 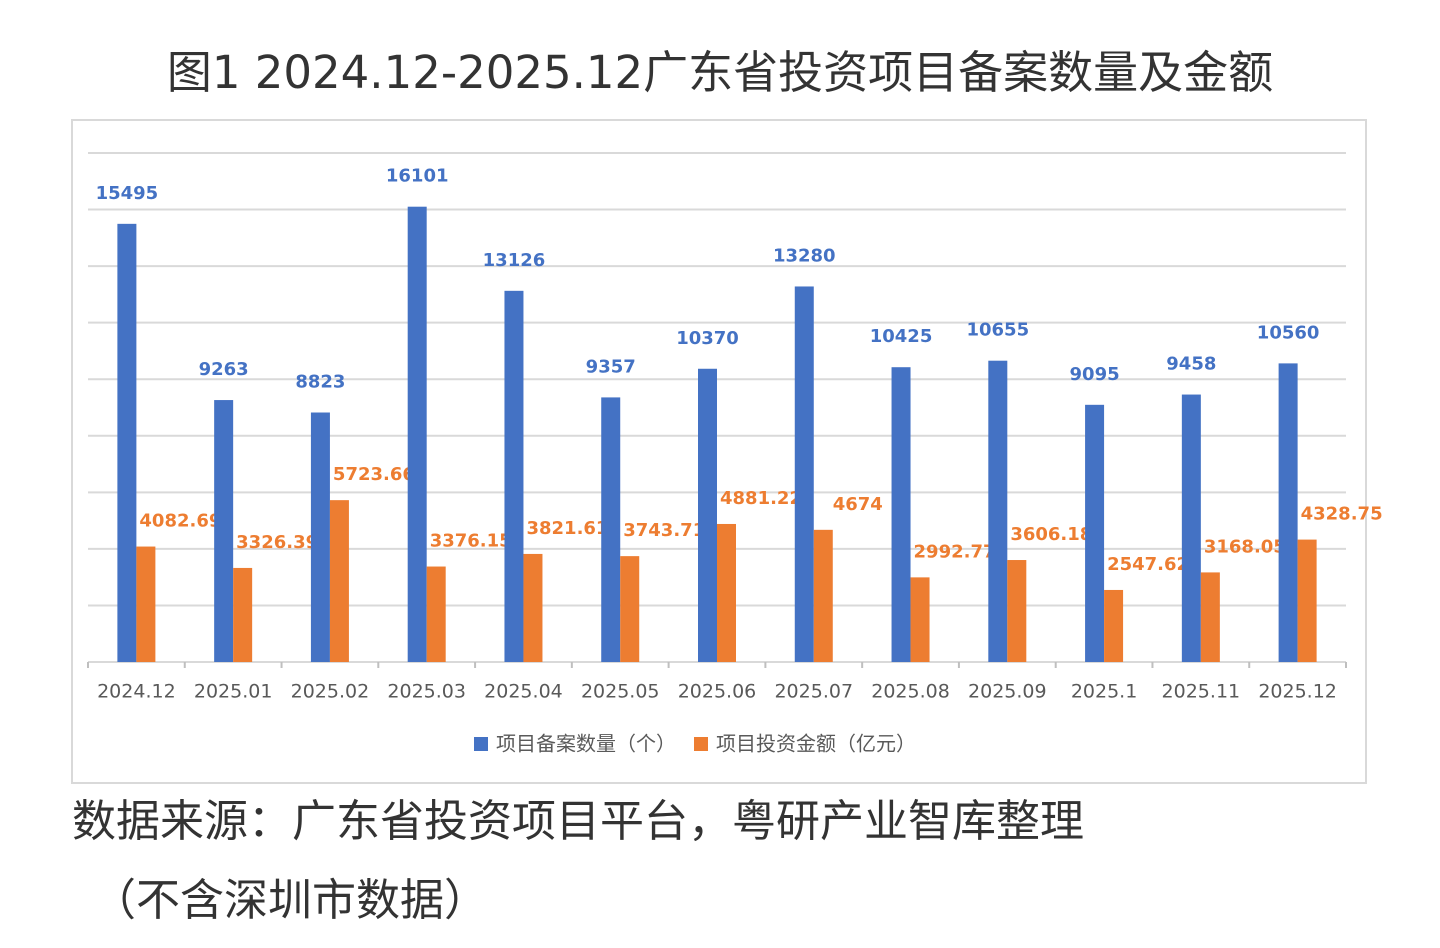 What do you see at coordinates (374, 474) in the screenshot?
I see `data-label: 5723.66` at bounding box center [374, 474].